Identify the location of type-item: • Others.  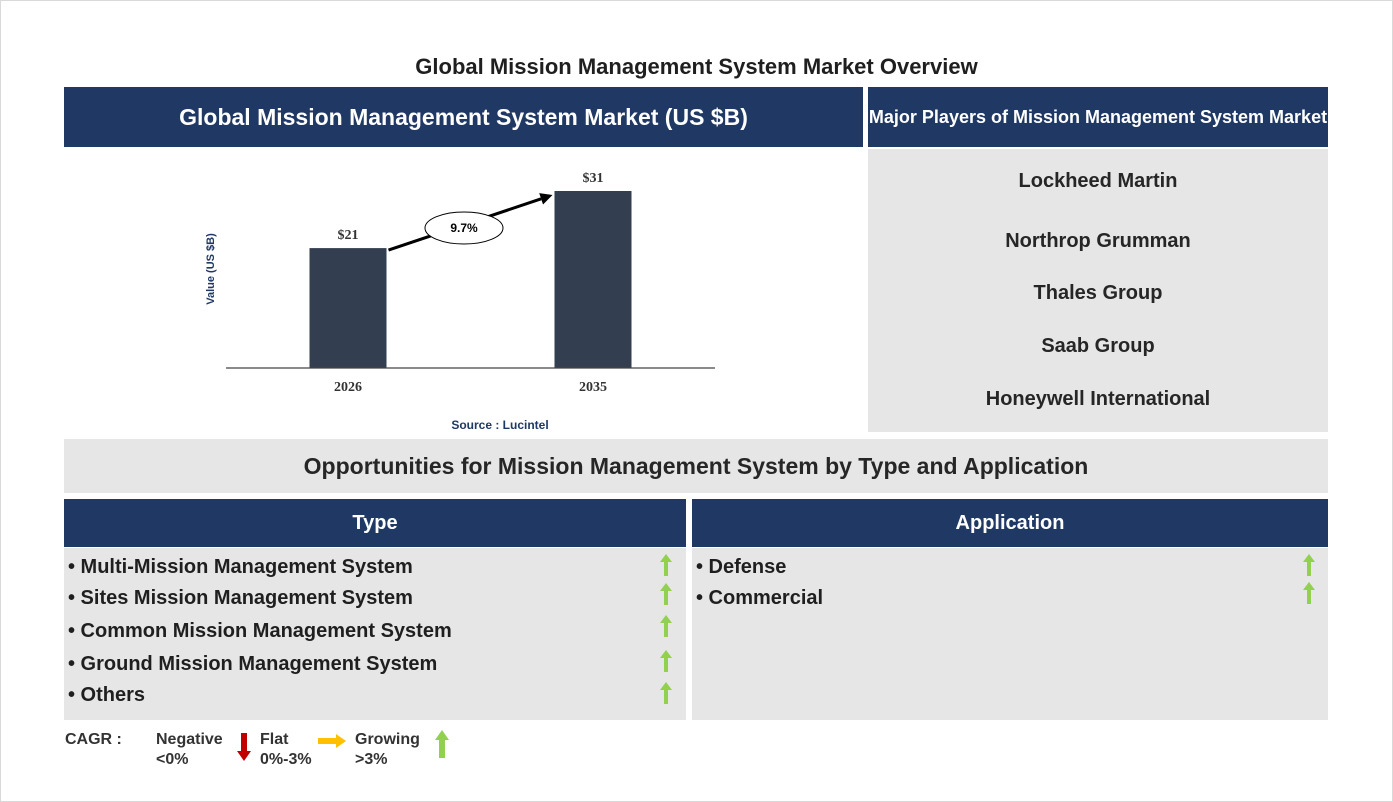
(107, 695).